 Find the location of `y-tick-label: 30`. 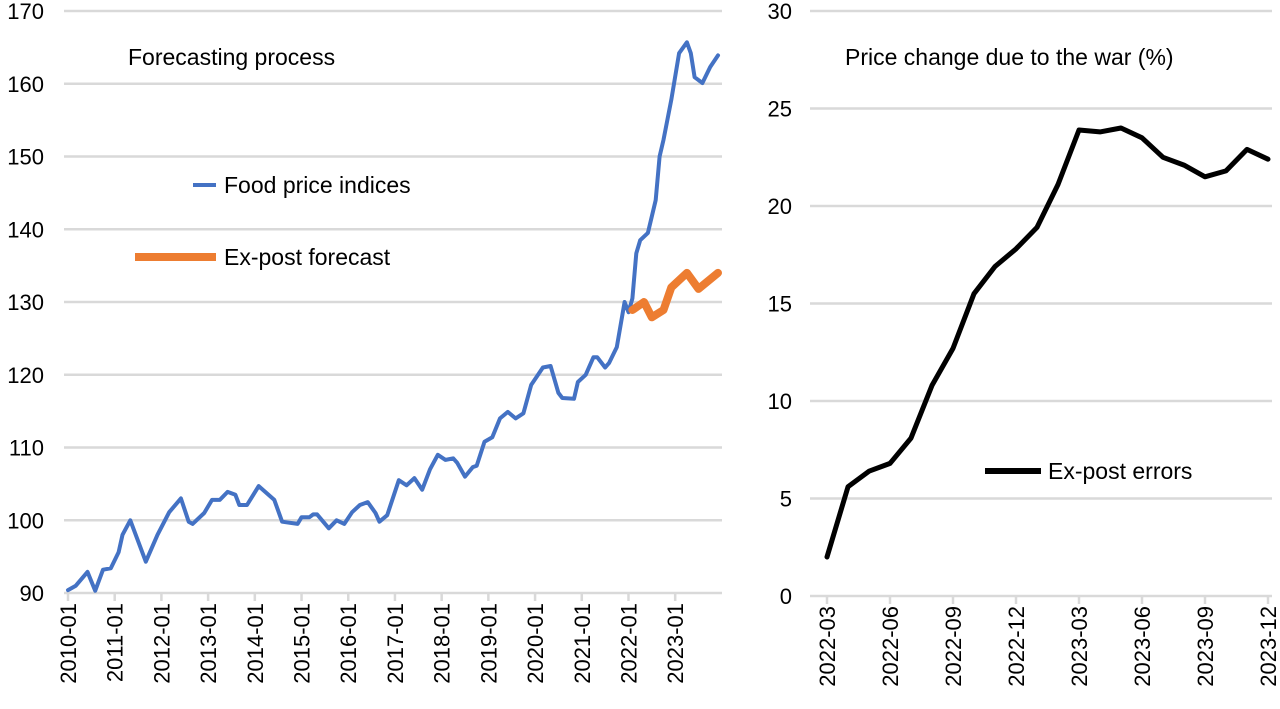

y-tick-label: 30 is located at coordinates (780, 12).